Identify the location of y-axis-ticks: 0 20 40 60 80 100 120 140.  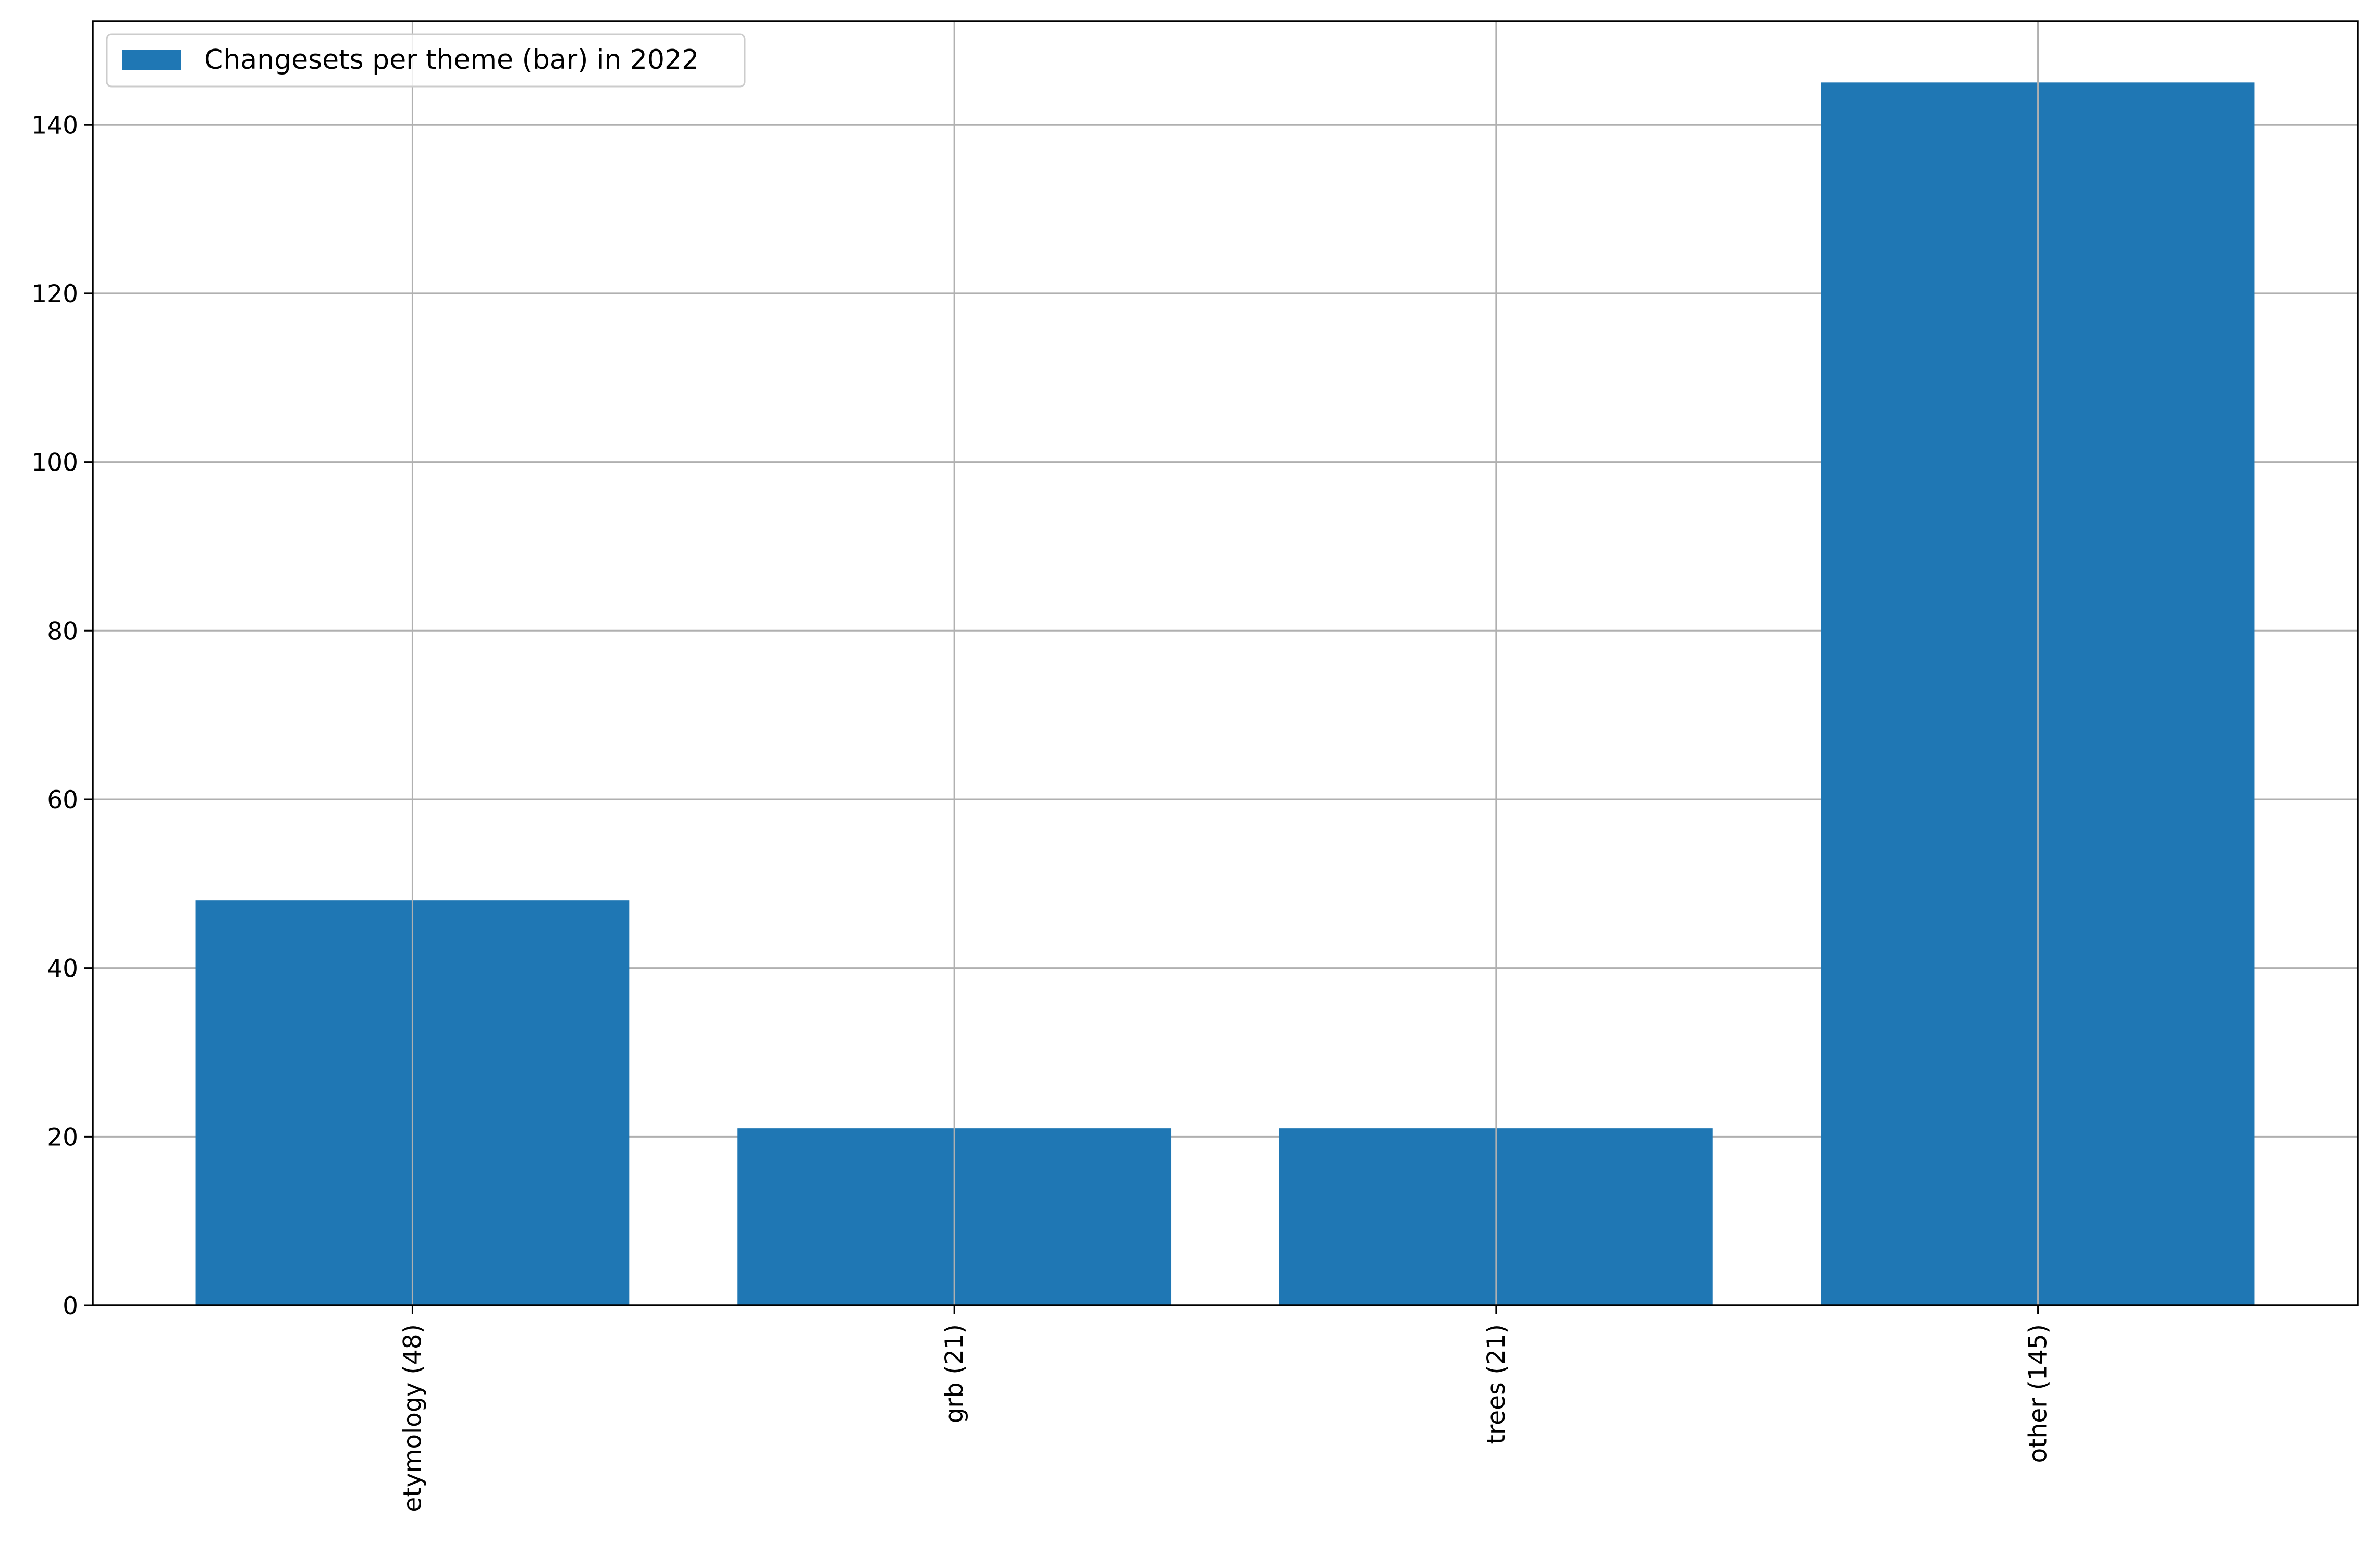
(62, 715).